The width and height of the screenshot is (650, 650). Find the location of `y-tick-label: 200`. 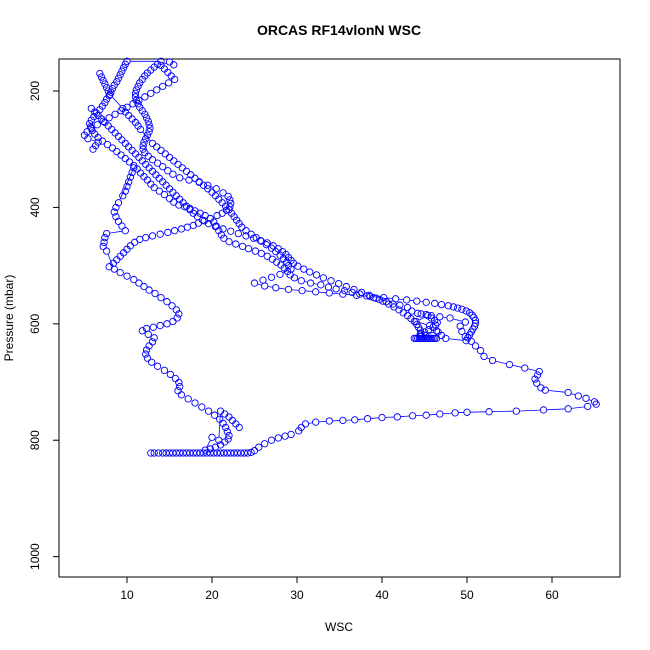

y-tick-label: 200 is located at coordinates (35, 91).